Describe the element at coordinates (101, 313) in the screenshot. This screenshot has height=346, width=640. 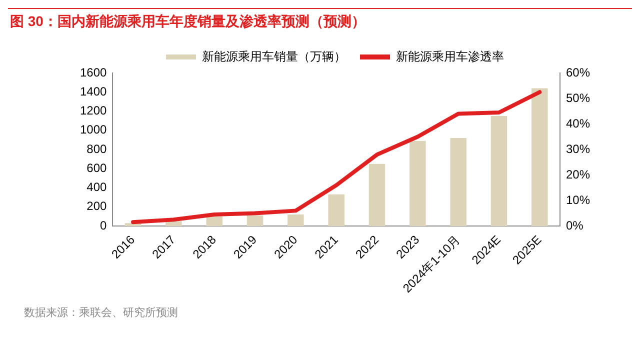
I see `source-note: 数据来源：乘联会、研究所预测` at that location.